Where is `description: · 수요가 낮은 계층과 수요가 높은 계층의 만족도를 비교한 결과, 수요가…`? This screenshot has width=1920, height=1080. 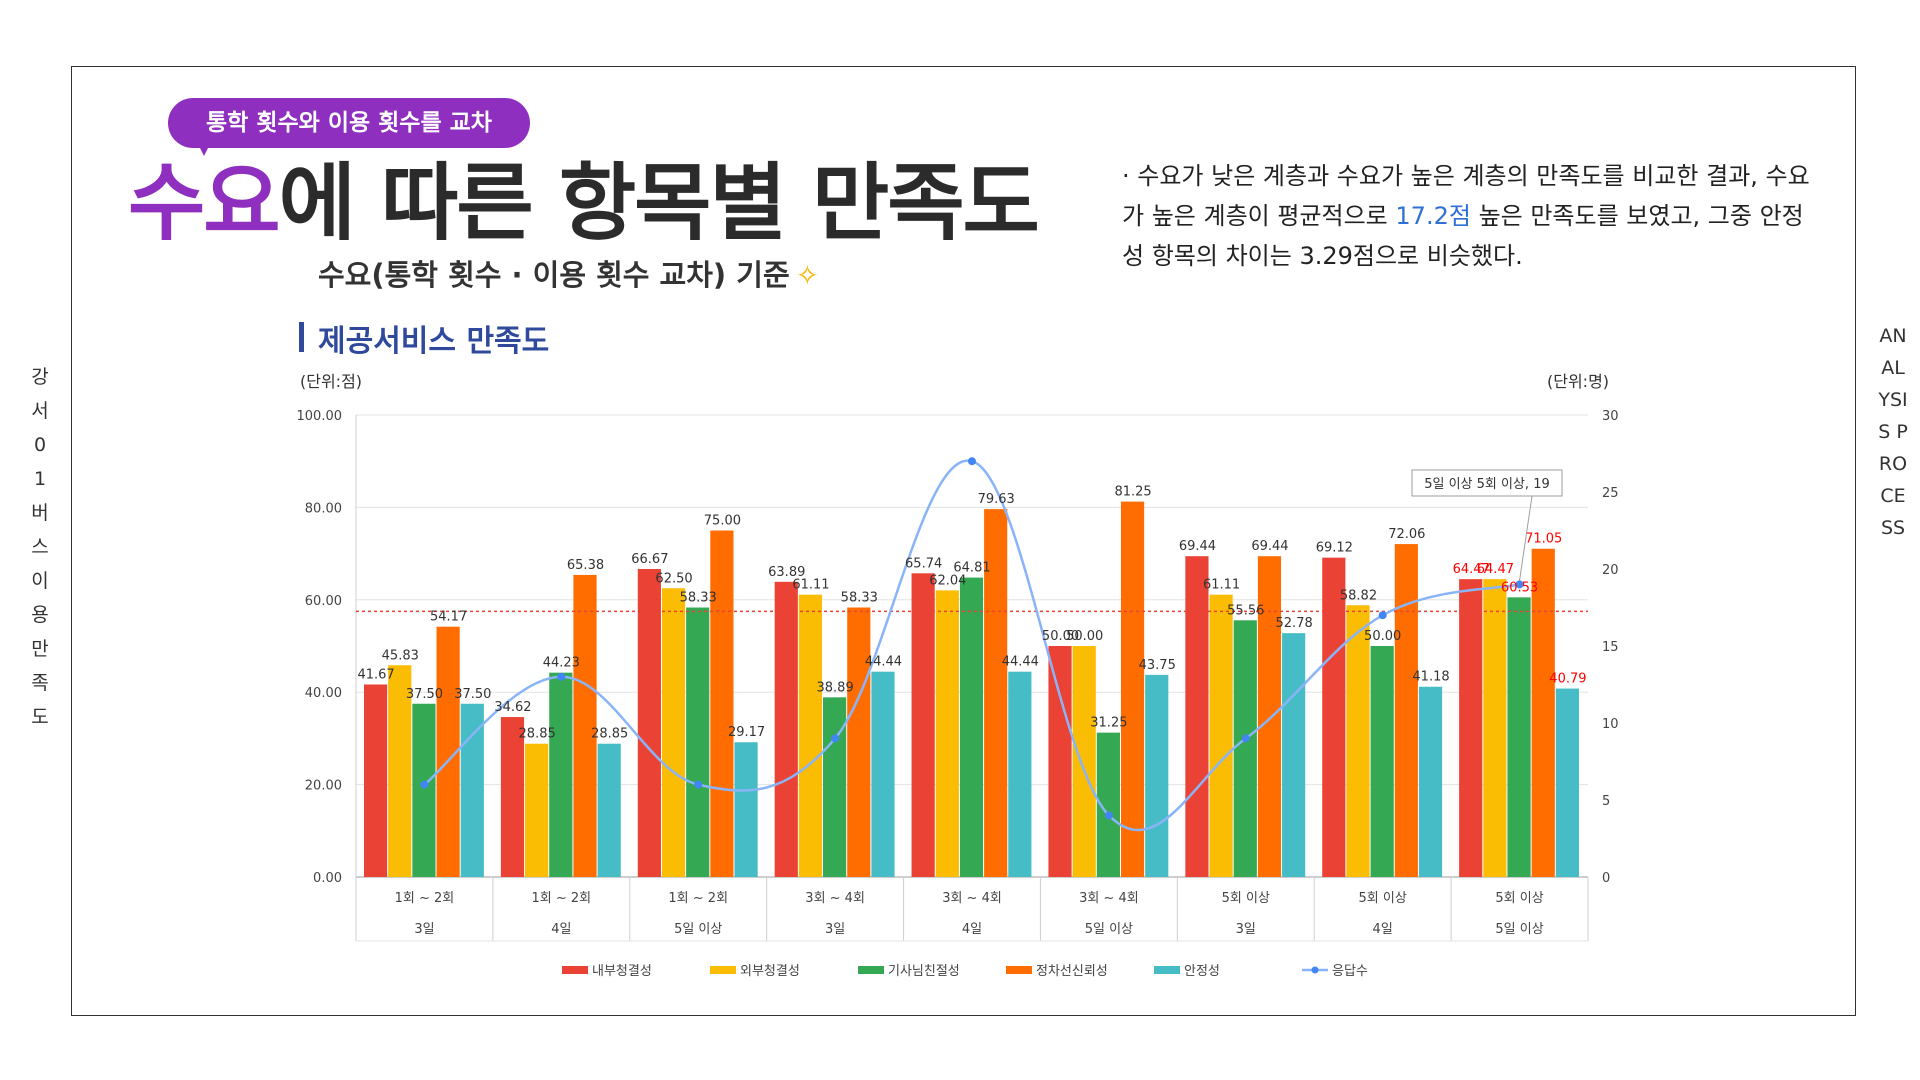
description: · 수요가 낮은 계층과 수요가 높은 계층의 만족도를 비교한 결과, 수요가… is located at coordinates (1472, 216).